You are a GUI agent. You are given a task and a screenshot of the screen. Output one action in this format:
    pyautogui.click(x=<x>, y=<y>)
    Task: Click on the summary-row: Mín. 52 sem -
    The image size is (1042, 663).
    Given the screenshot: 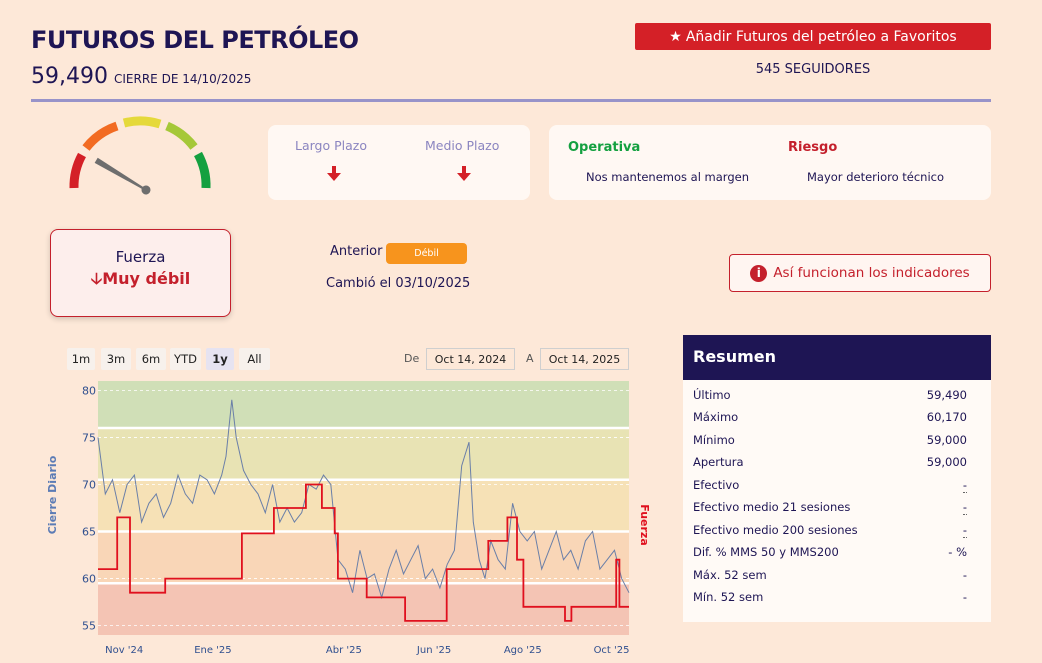 What is the action you would take?
    pyautogui.click(x=830, y=597)
    